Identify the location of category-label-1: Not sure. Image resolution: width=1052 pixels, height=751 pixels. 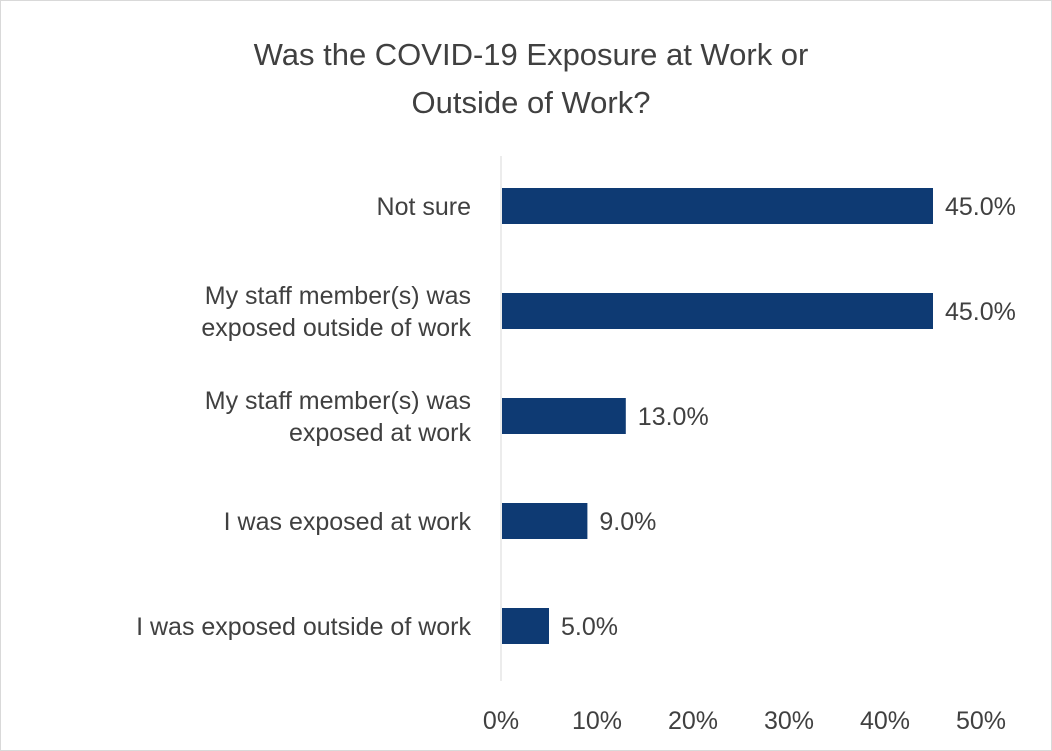
(424, 207).